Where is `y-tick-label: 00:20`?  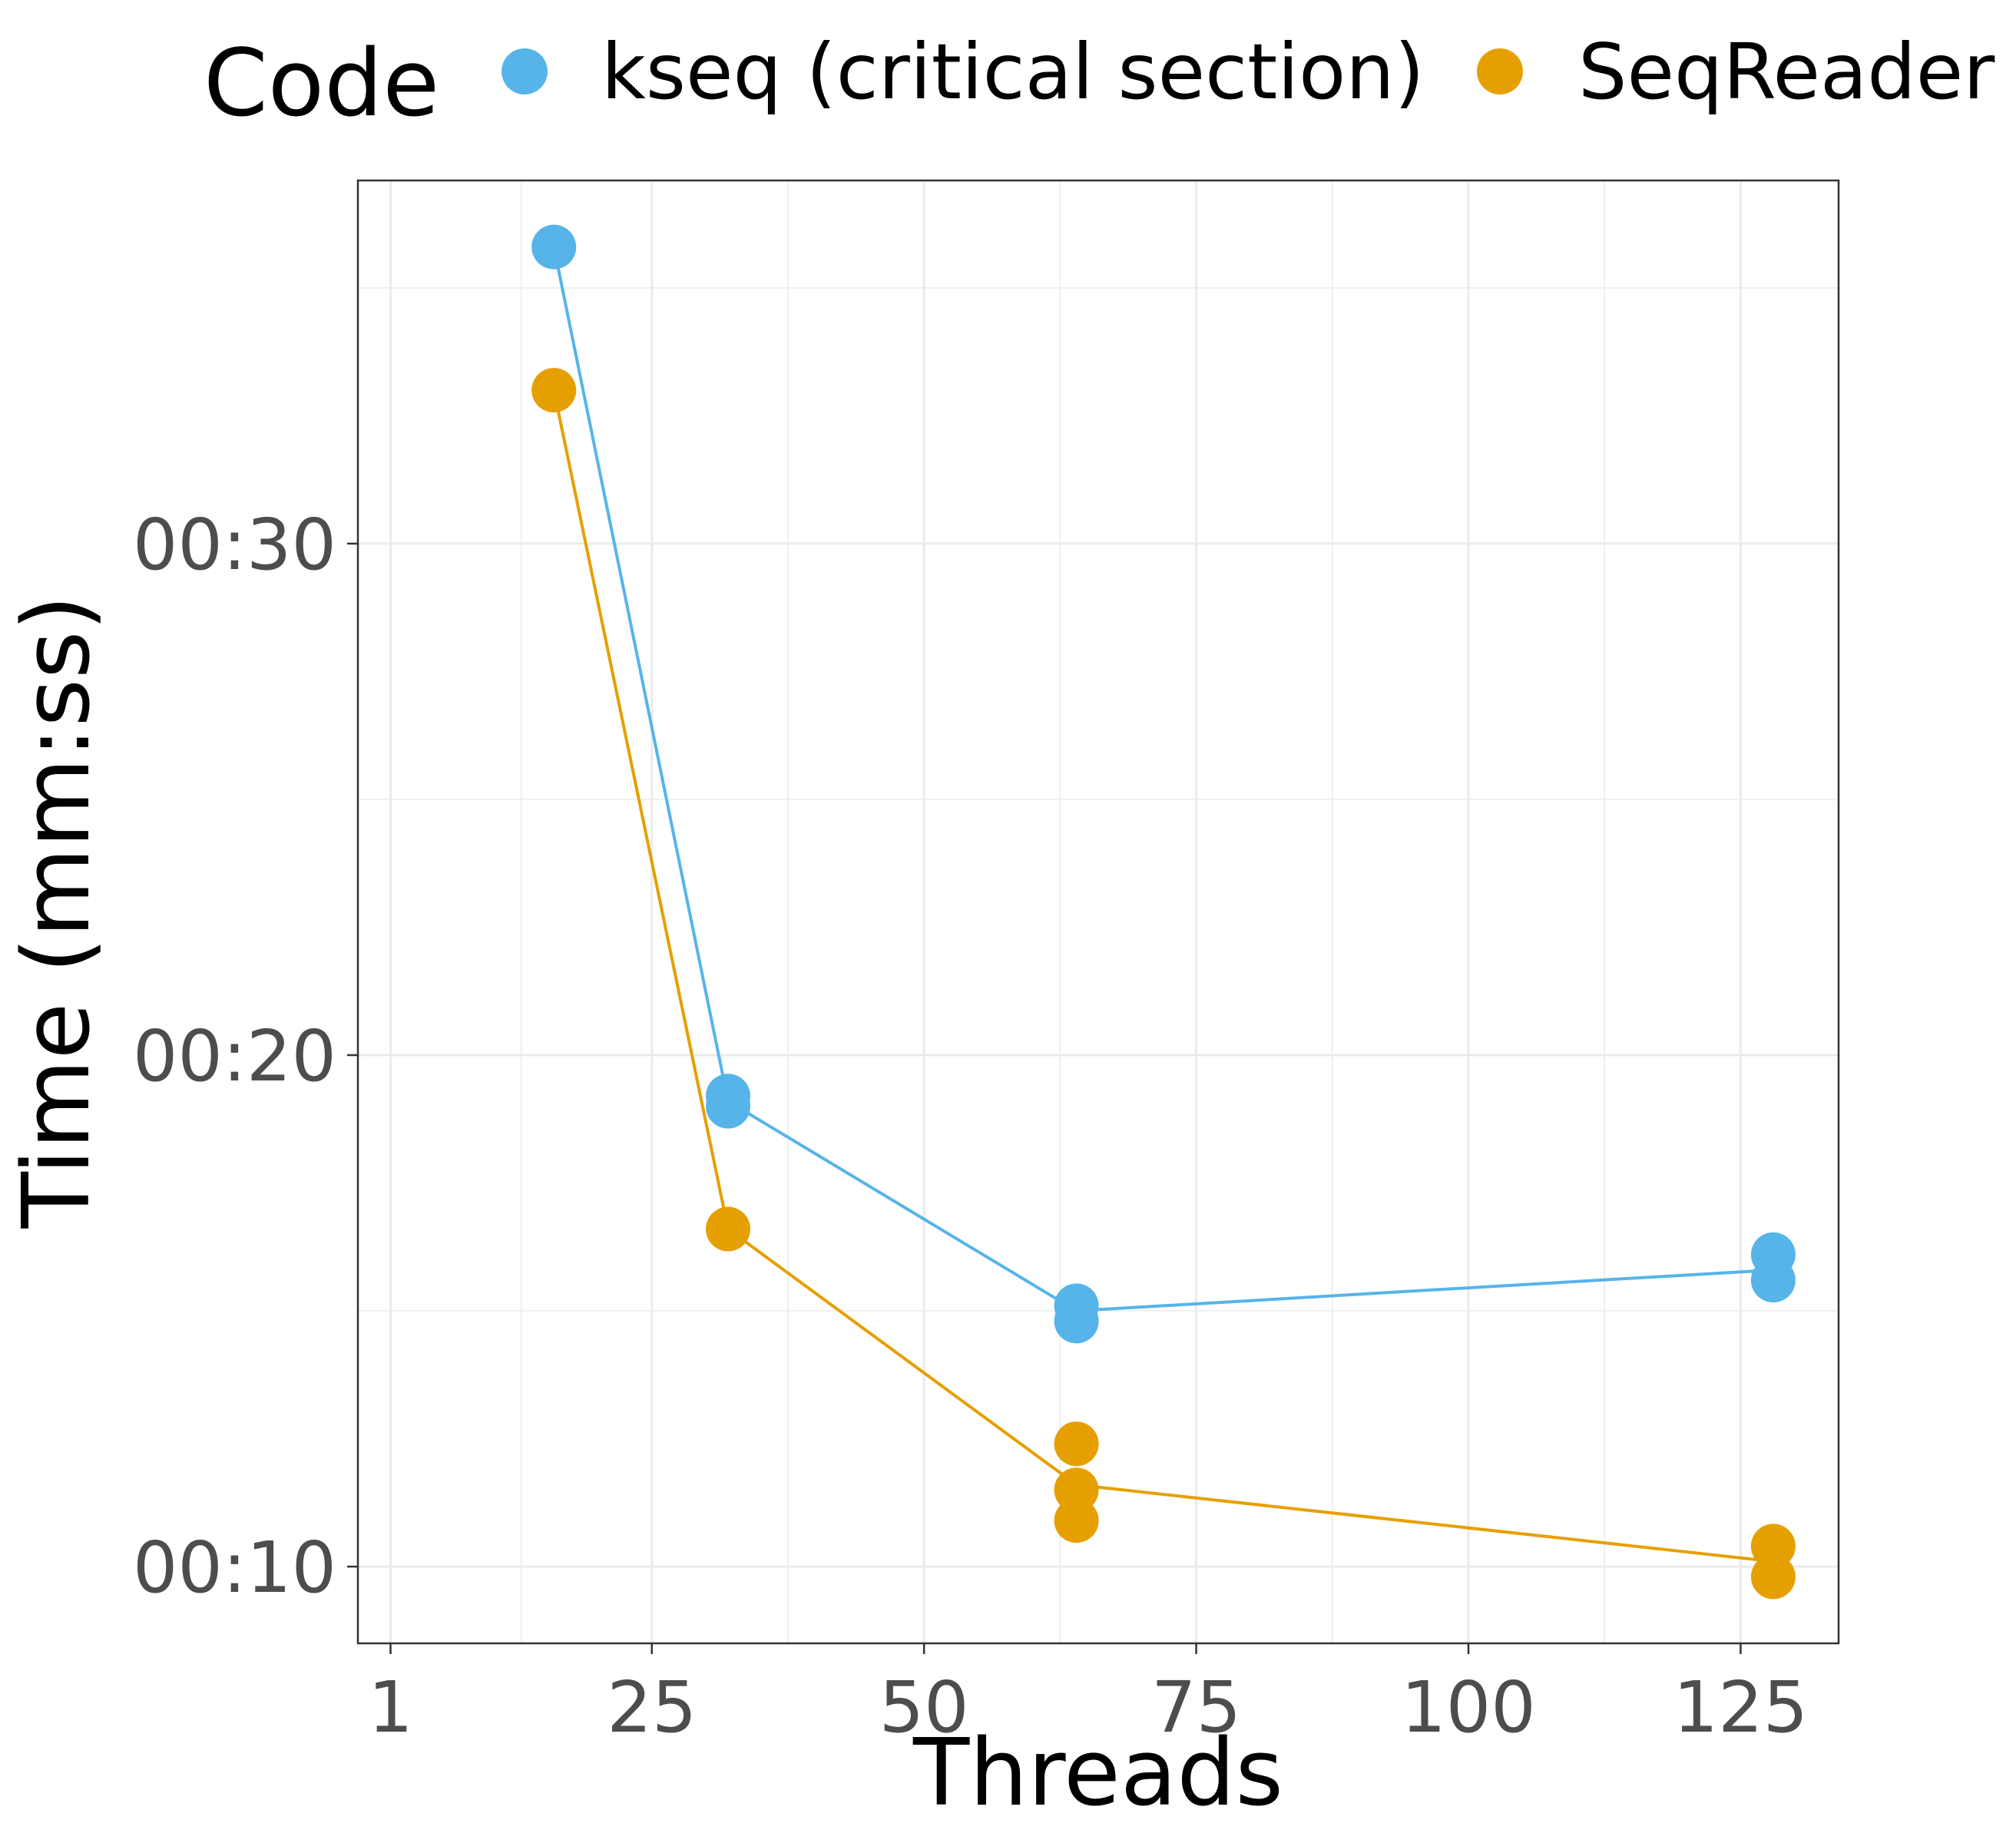
y-tick-label: 00:20 is located at coordinates (234, 1056).